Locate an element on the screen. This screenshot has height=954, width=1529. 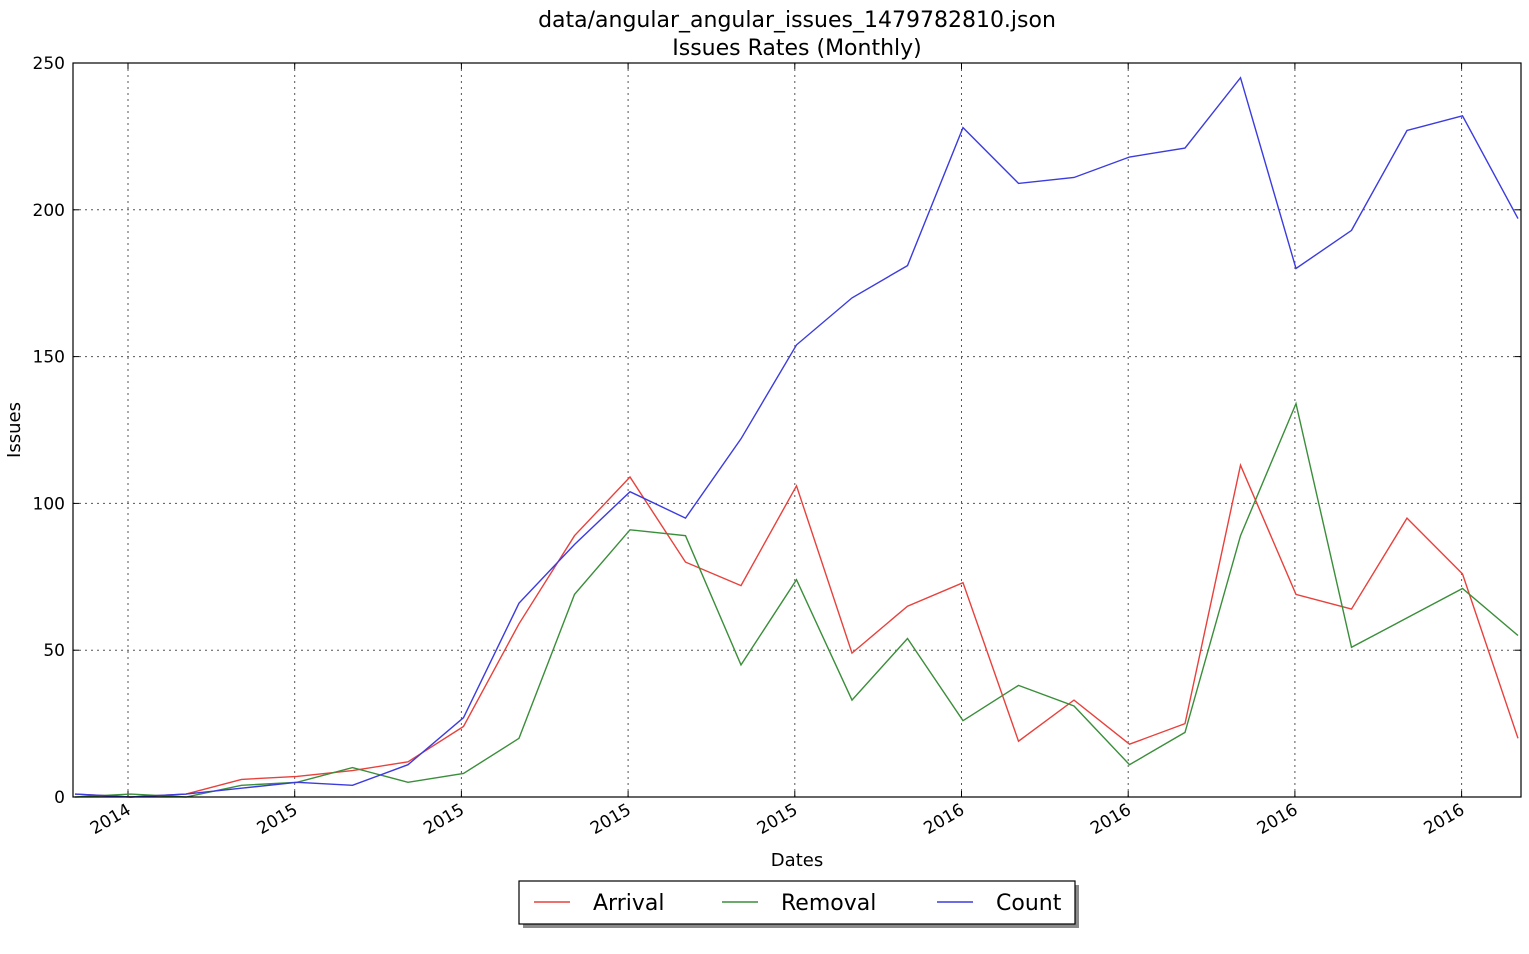
y-tick-label: 200 is located at coordinates (49, 211).